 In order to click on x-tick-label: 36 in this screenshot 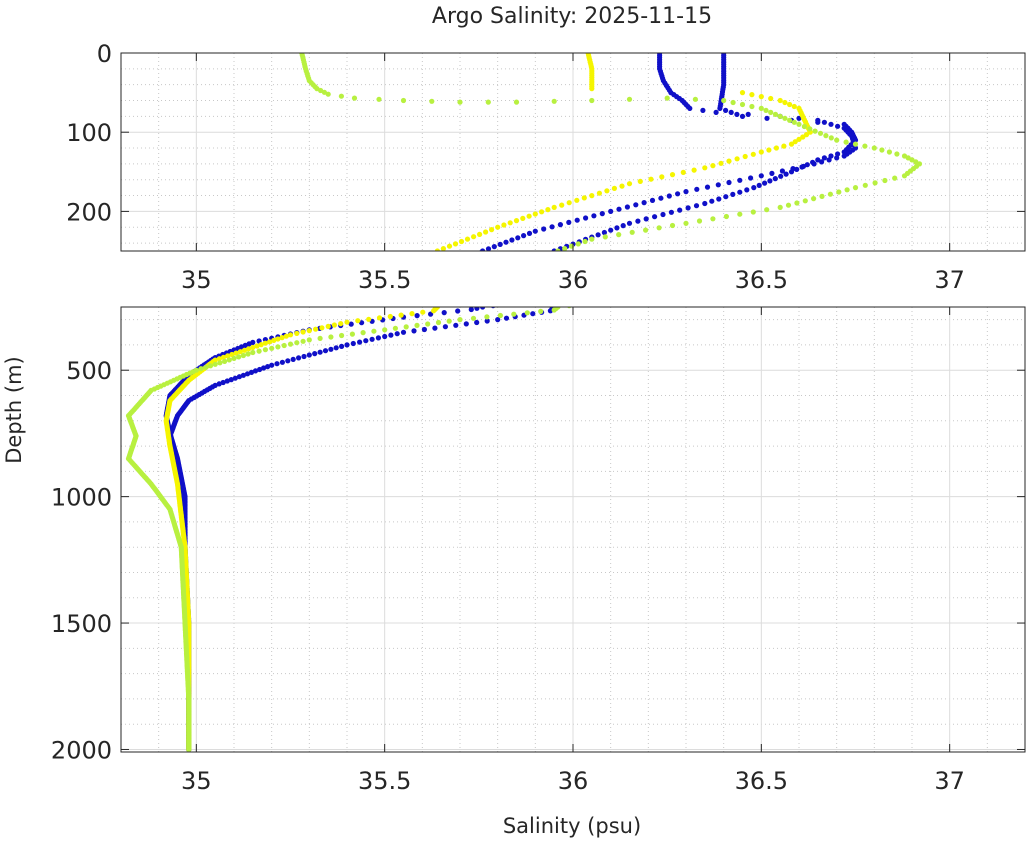, I will do `click(573, 280)`.